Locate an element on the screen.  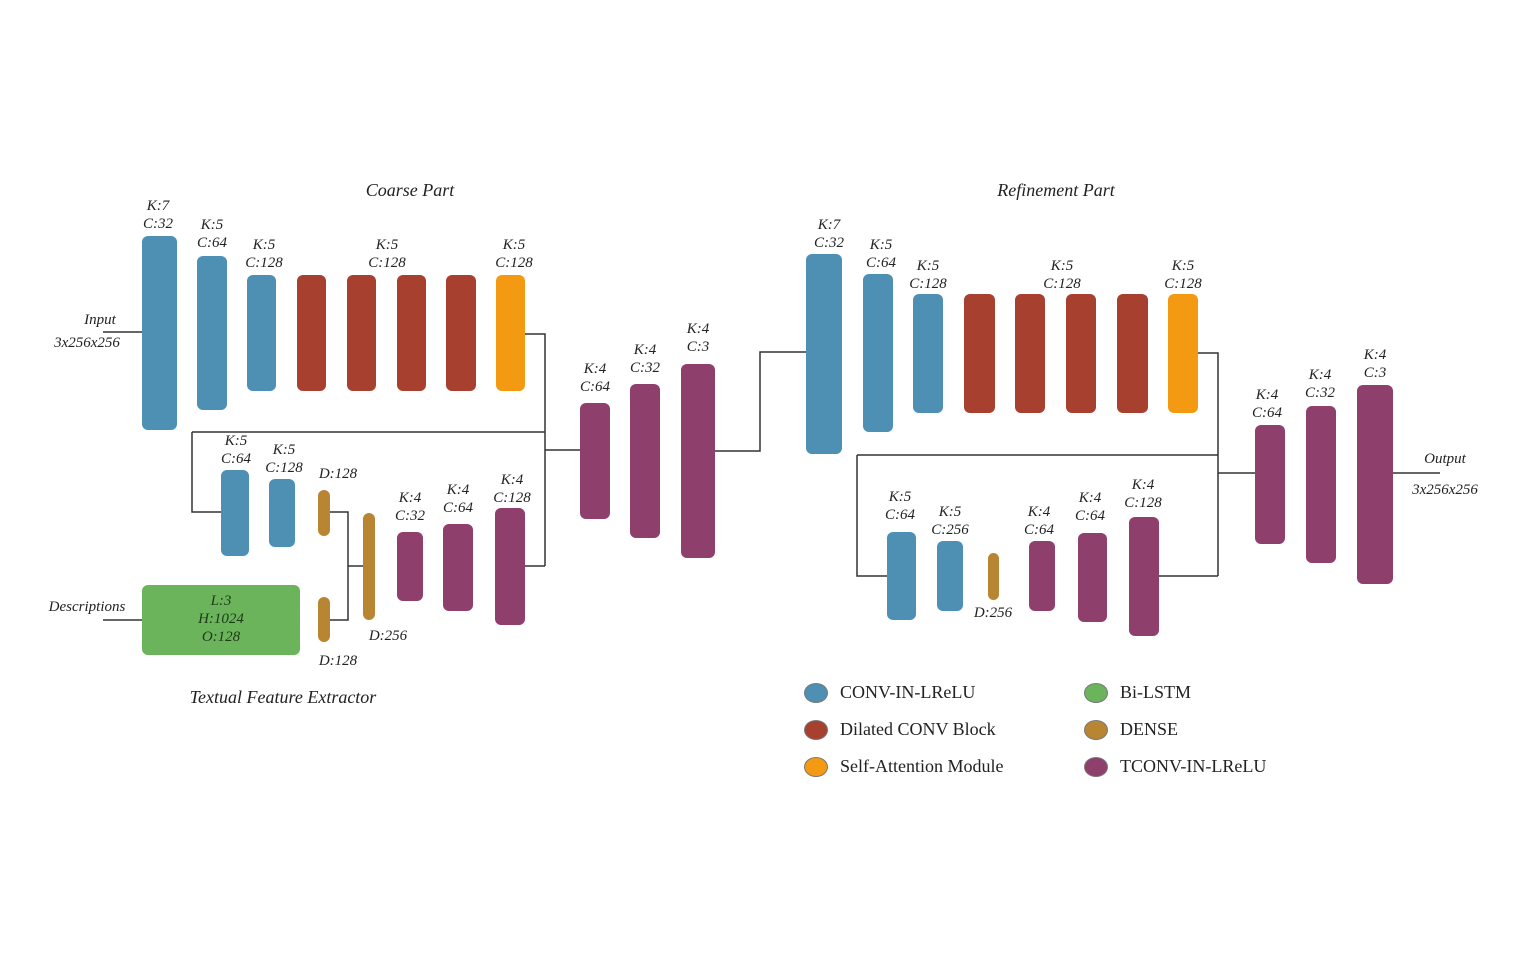
descriptions-label: Descriptions is located at coordinates (87, 607).